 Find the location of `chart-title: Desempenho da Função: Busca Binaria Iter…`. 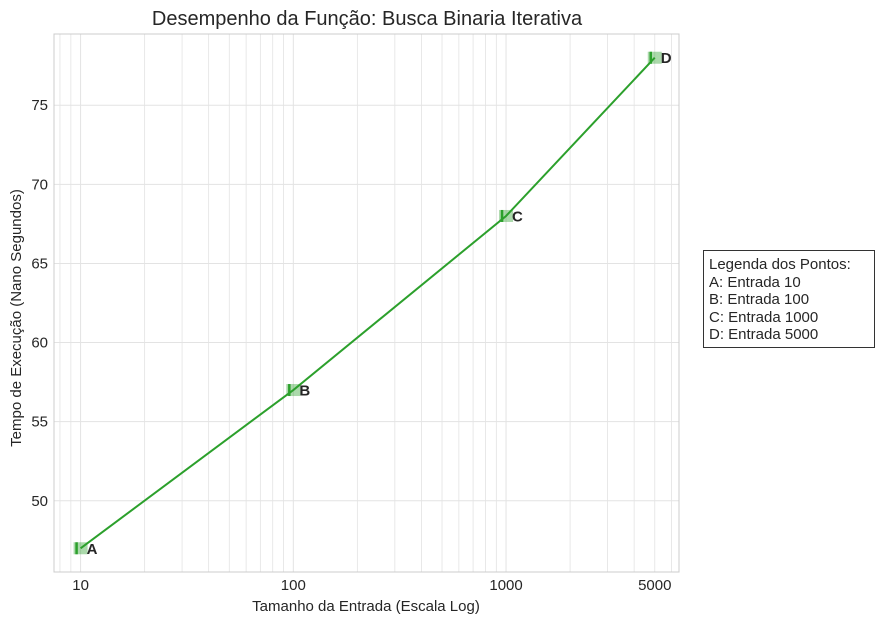

chart-title: Desempenho da Função: Busca Binaria Iter… is located at coordinates (367, 19).